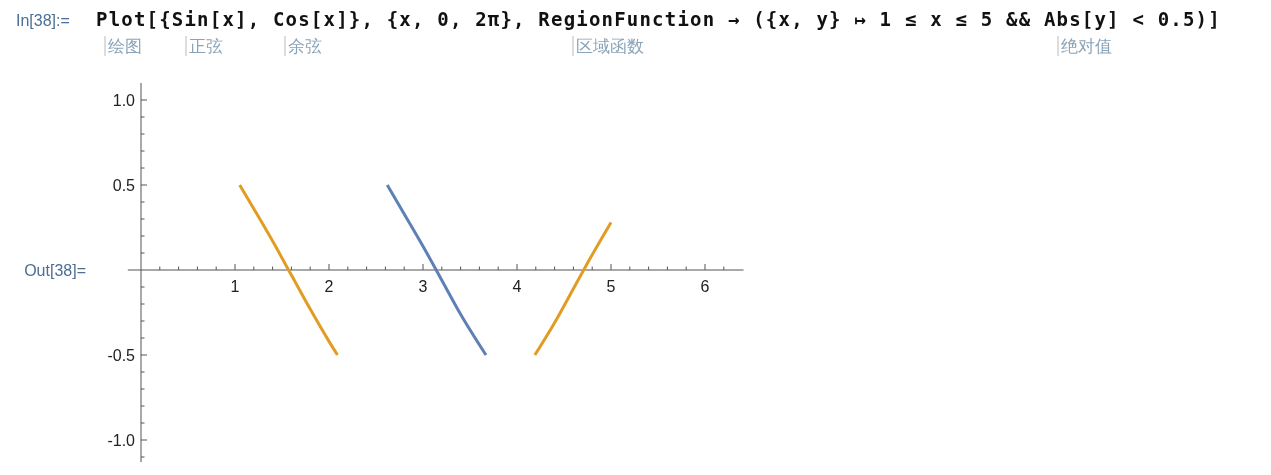 The height and width of the screenshot is (475, 1271). What do you see at coordinates (125, 46) in the screenshot?
I see `text: 绘图` at bounding box center [125, 46].